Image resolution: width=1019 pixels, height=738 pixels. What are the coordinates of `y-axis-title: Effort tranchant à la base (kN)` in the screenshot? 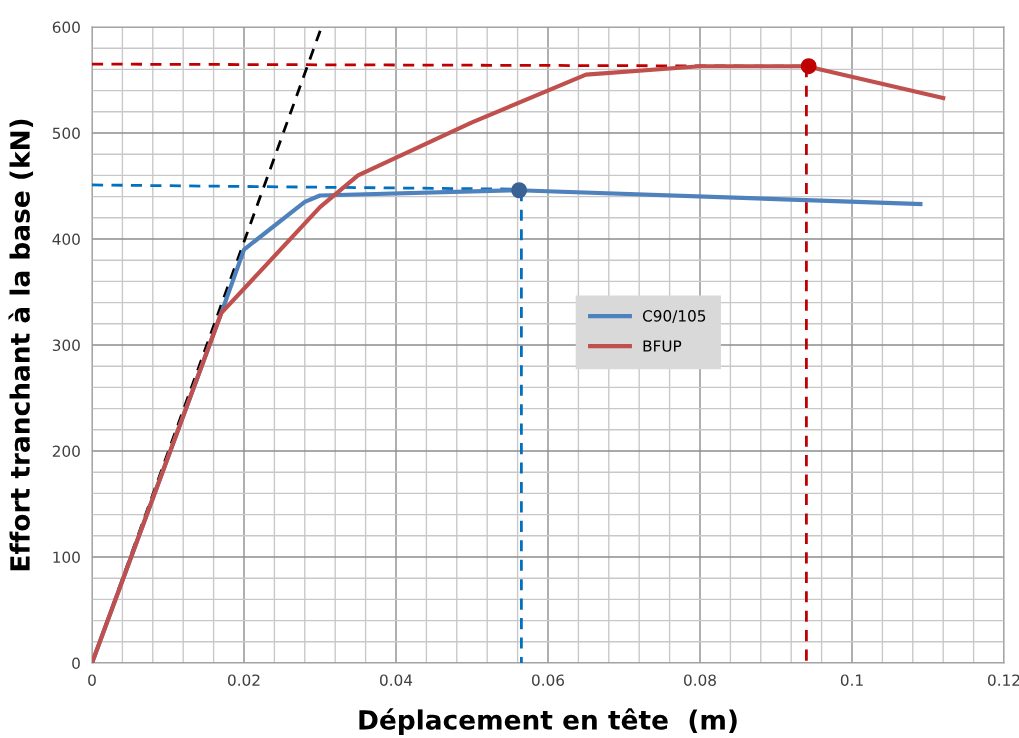 It's located at (21, 345).